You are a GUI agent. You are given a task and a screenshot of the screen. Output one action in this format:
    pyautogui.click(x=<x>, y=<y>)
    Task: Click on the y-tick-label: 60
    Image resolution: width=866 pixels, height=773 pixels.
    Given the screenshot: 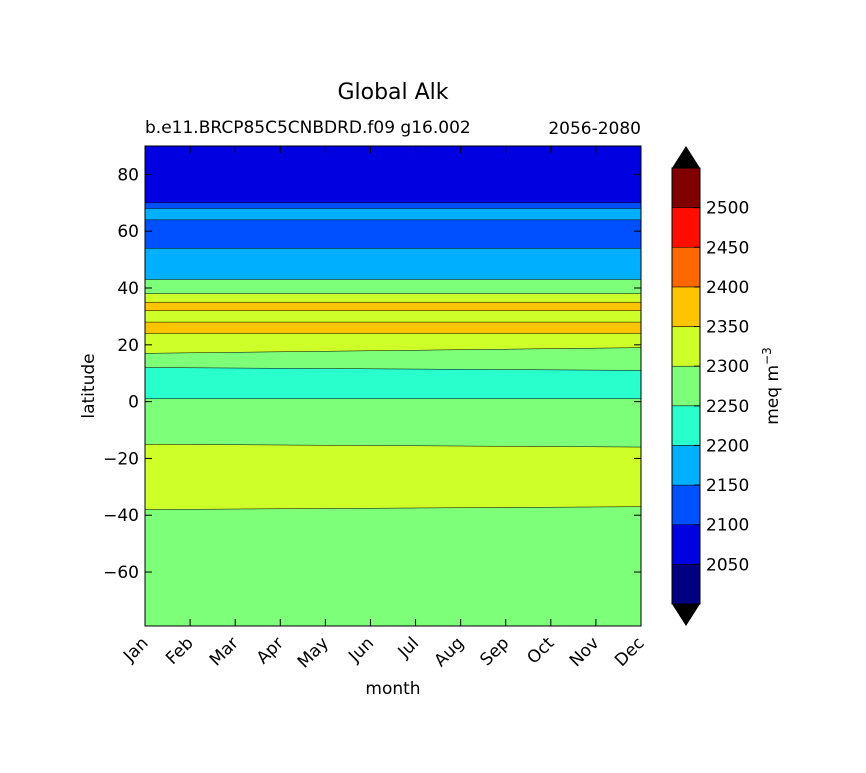 What is the action you would take?
    pyautogui.click(x=128, y=232)
    